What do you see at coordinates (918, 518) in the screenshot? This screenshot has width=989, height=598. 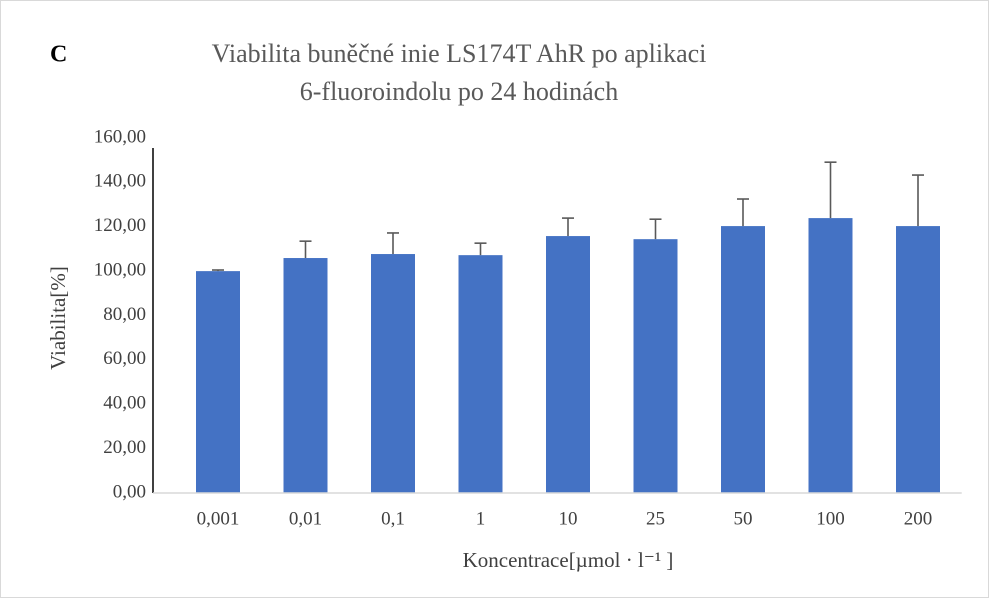 I see `x-tick-label: 200` at bounding box center [918, 518].